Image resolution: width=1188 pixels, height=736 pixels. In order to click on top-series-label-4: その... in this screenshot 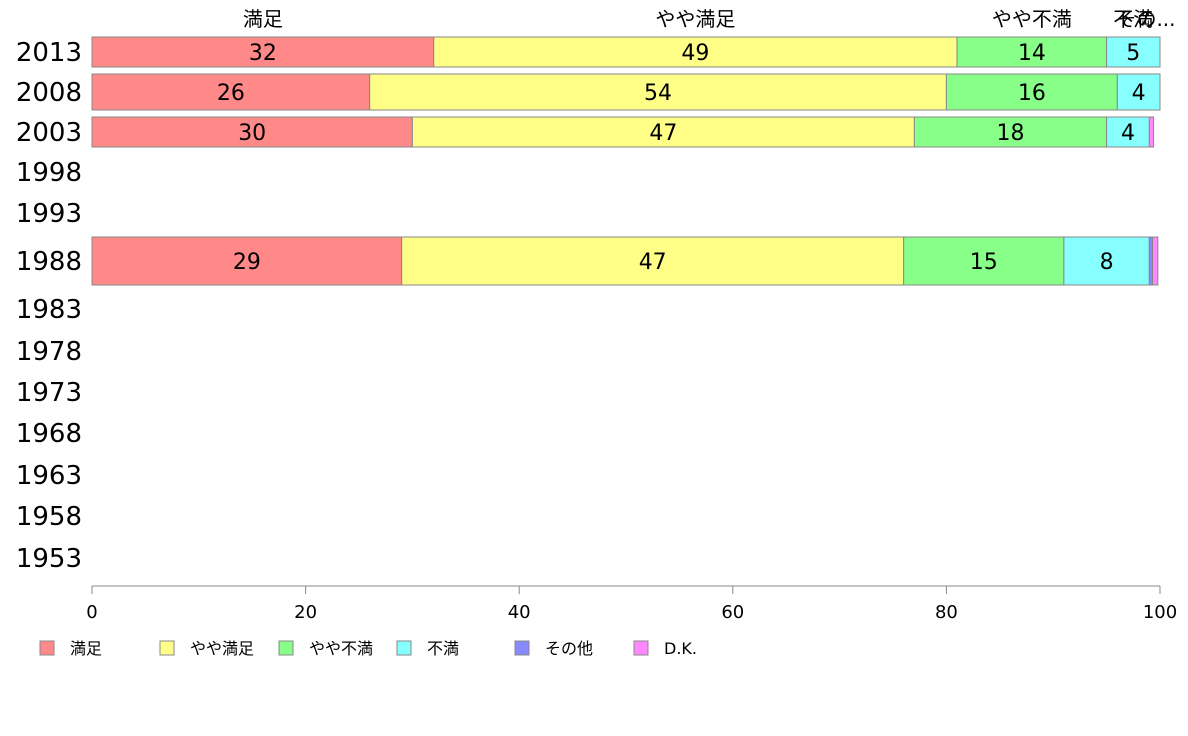, I will do `click(1145, 19)`.